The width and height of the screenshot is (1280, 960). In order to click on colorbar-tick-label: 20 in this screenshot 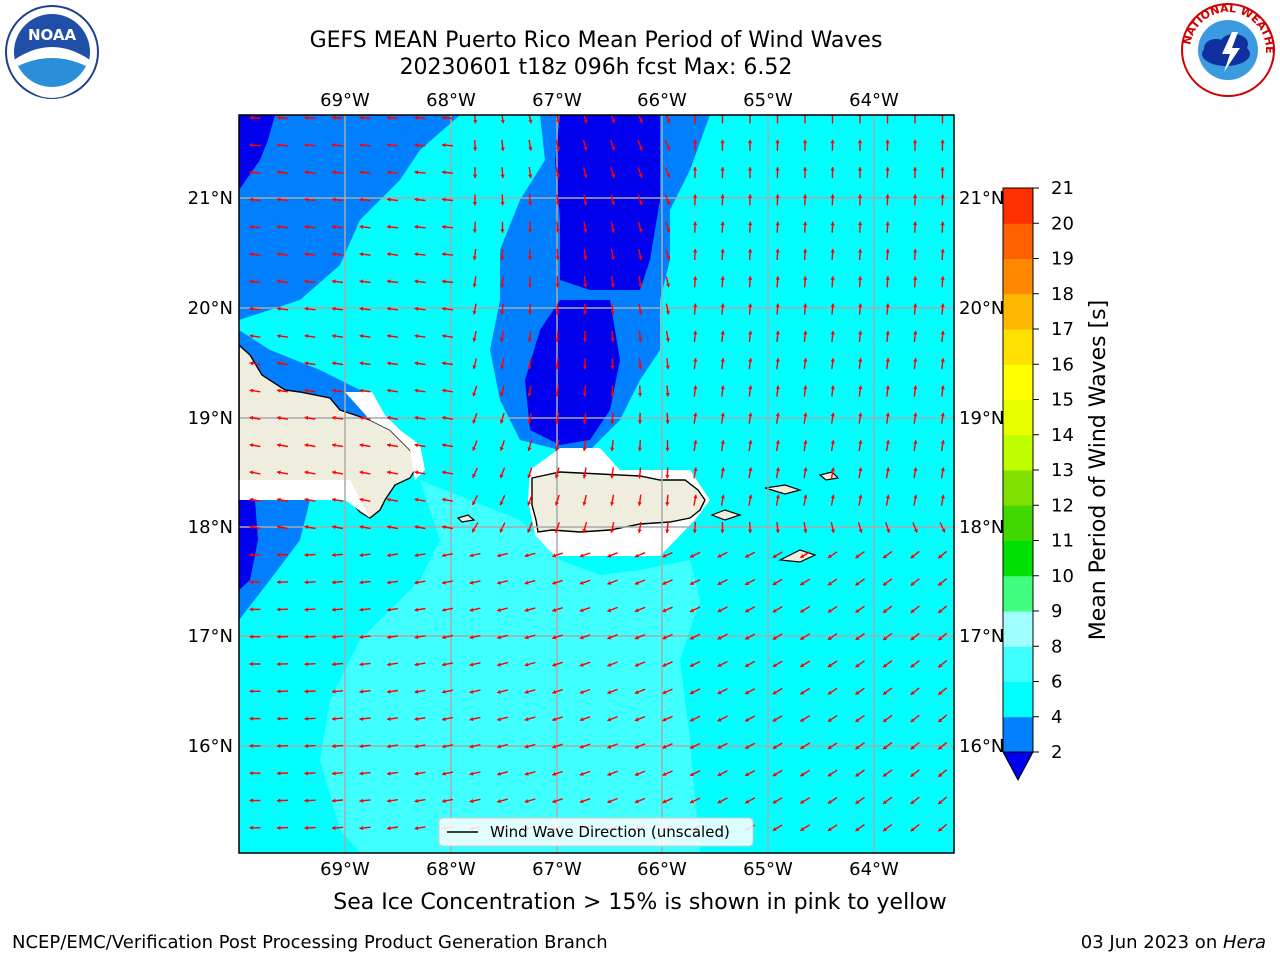, I will do `click(1062, 223)`.